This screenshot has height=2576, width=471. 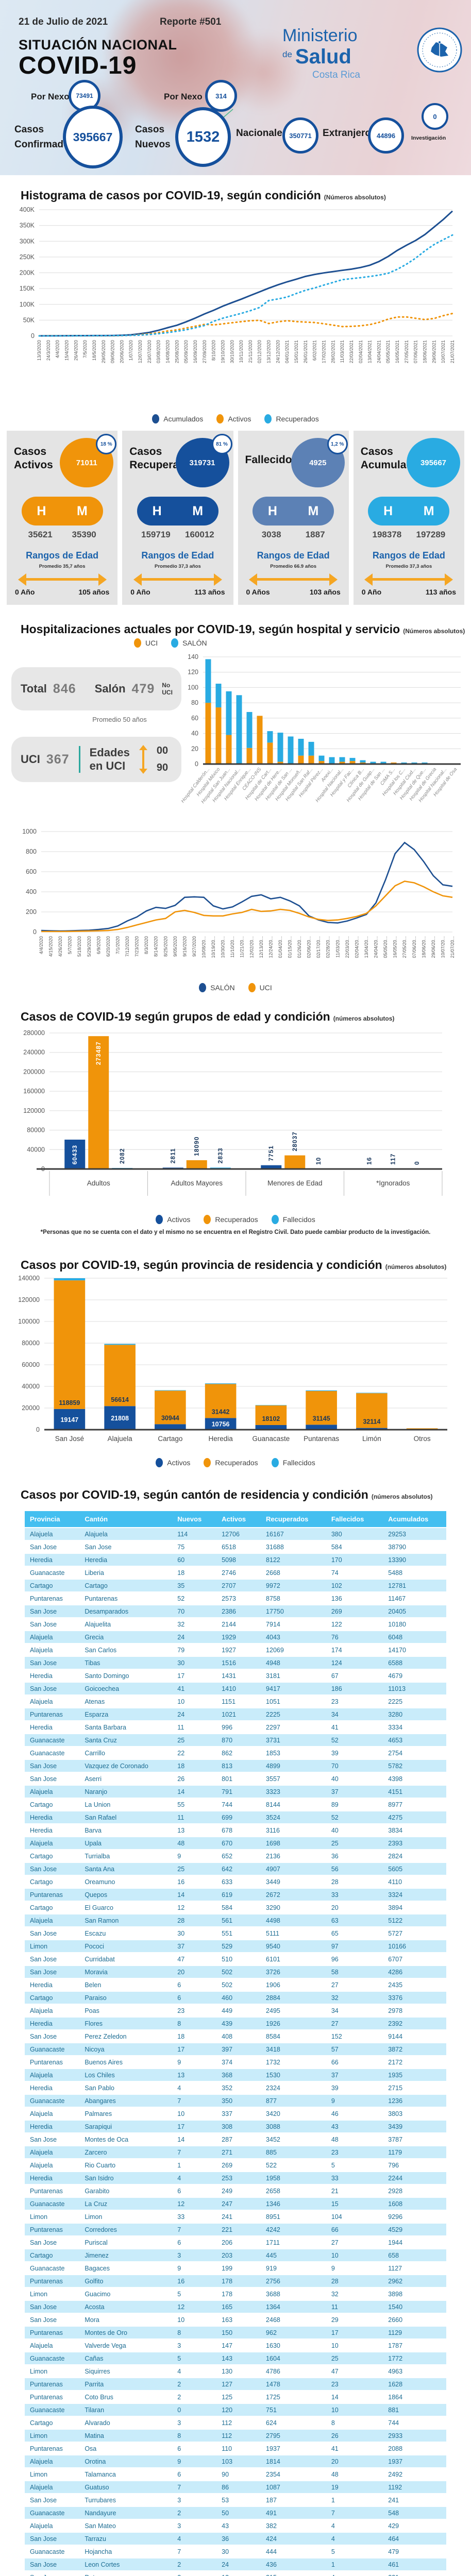 What do you see at coordinates (414, 2268) in the screenshot?
I see `table-cell: 1127` at bounding box center [414, 2268].